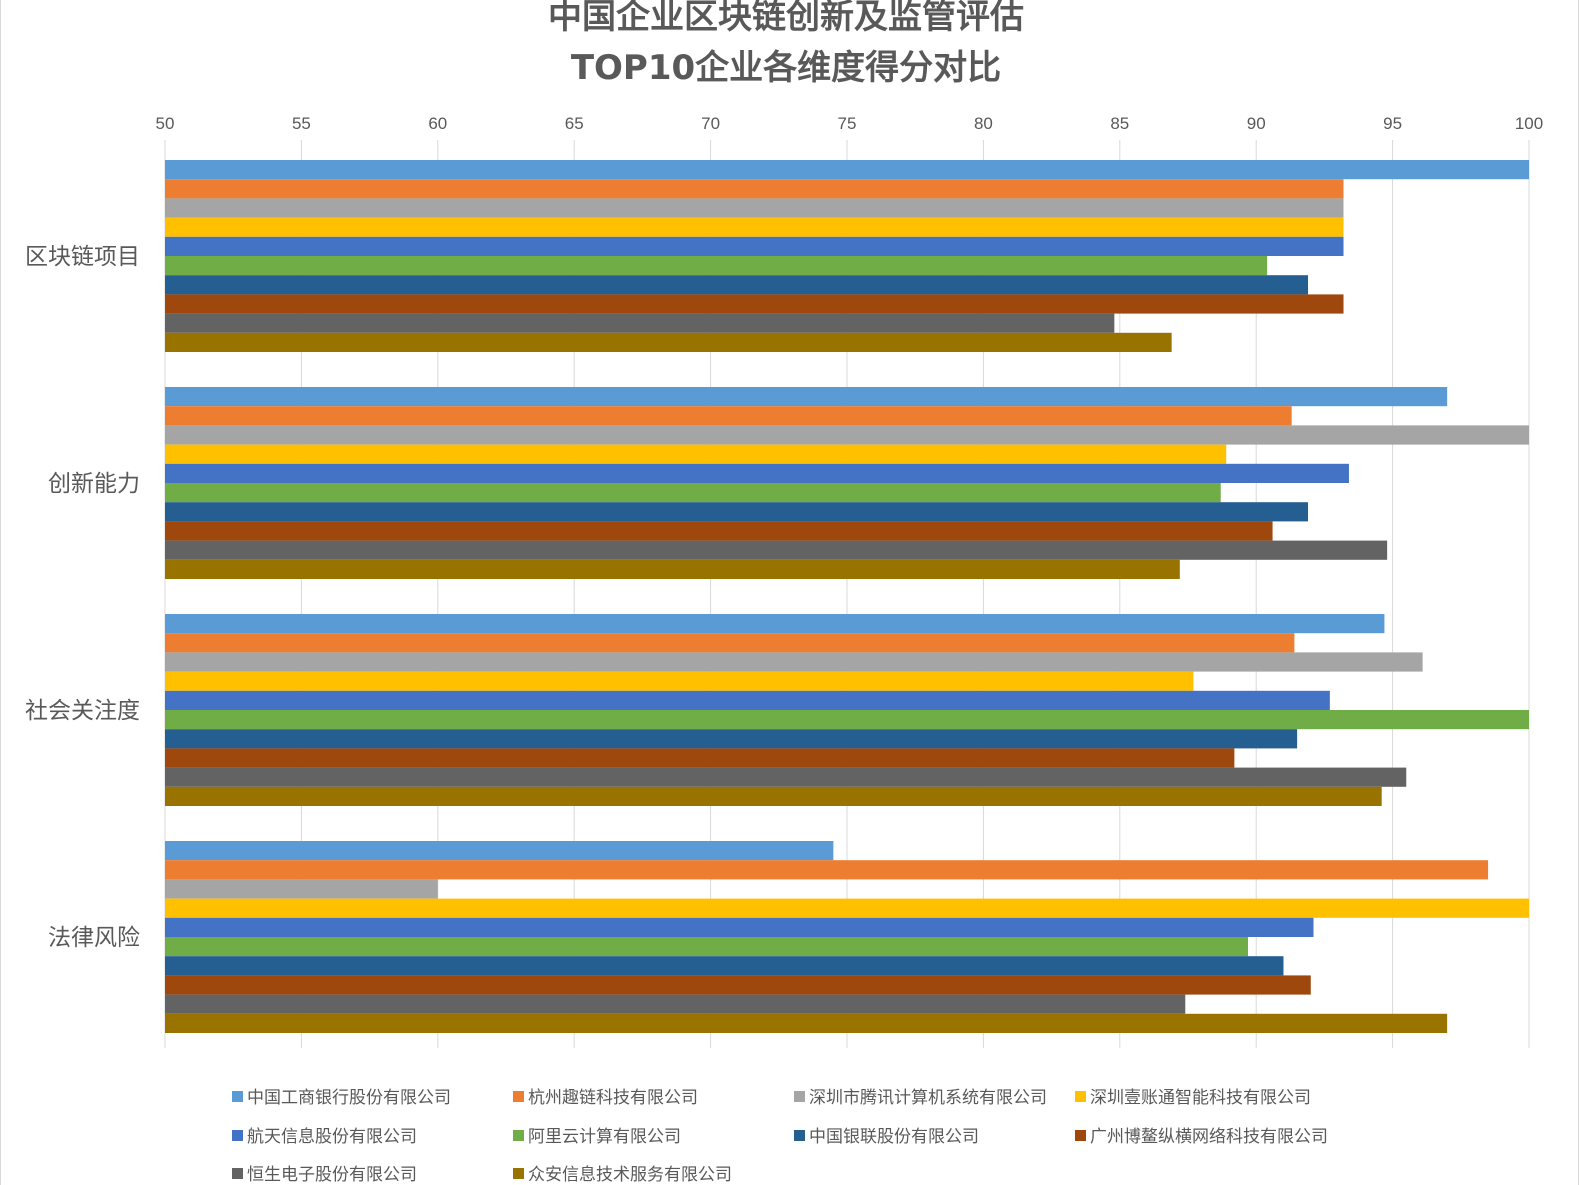 Image resolution: width=1579 pixels, height=1185 pixels. What do you see at coordinates (786, 18) in the screenshot?
I see `chart-title-line-1: 中国企业区块链创新及监管评估` at bounding box center [786, 18].